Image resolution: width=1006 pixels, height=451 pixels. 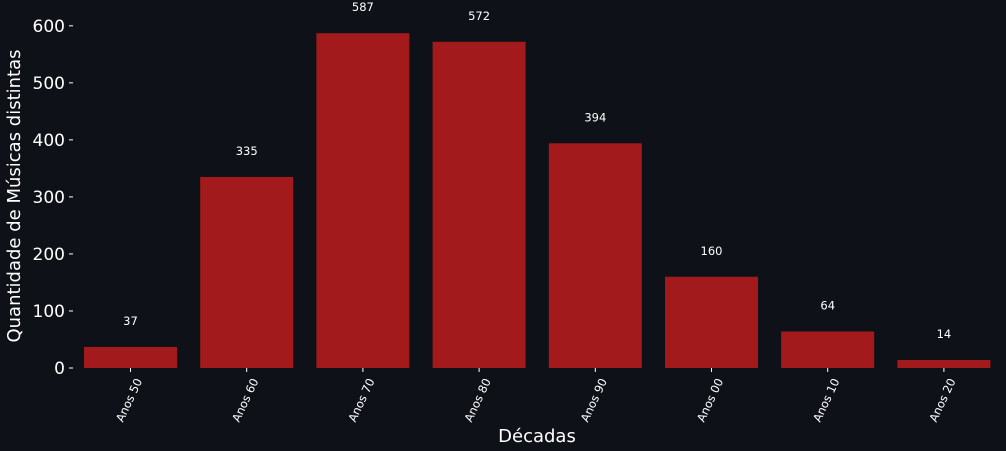 What do you see at coordinates (14, 195) in the screenshot?
I see `y-axis-title: Quantidade de Músicas distintas` at bounding box center [14, 195].